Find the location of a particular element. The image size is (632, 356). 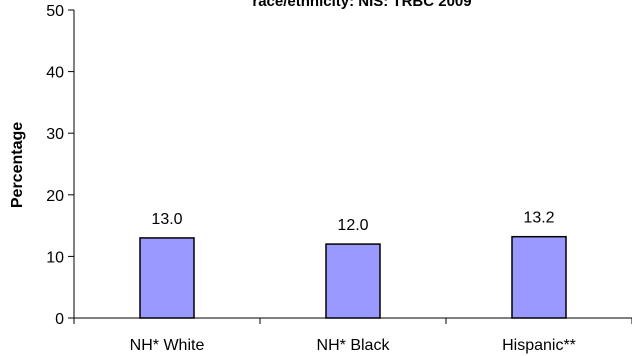

y-tick-label: 20 is located at coordinates (55, 196).